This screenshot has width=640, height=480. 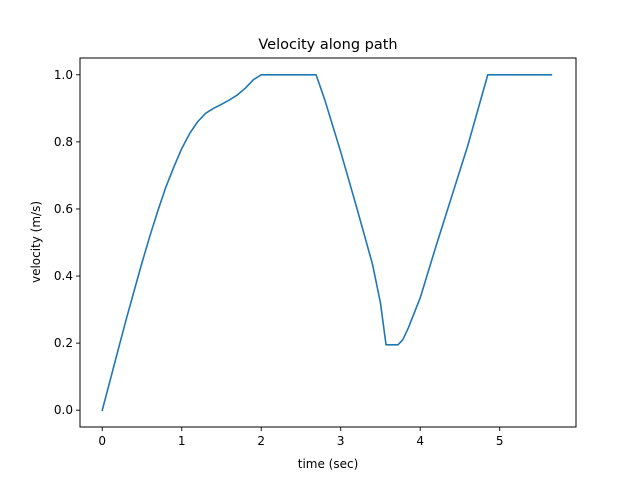 I want to click on y-tick-label: 0.2, so click(x=63, y=343).